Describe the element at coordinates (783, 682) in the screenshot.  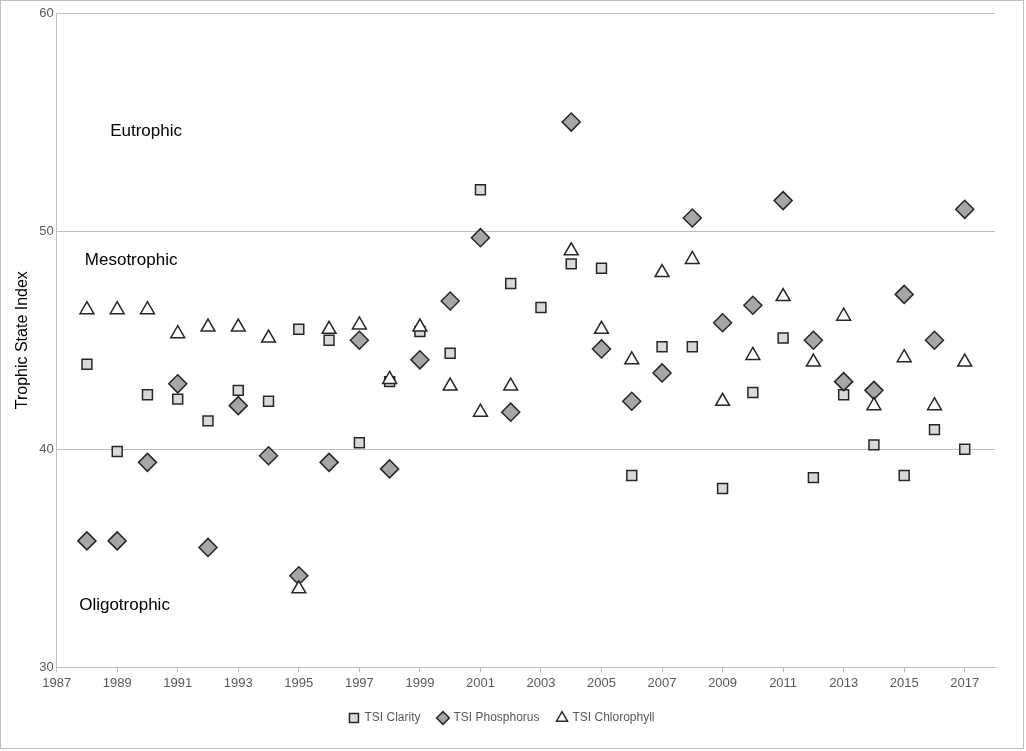
I see `x-tick-label: 2011` at that location.